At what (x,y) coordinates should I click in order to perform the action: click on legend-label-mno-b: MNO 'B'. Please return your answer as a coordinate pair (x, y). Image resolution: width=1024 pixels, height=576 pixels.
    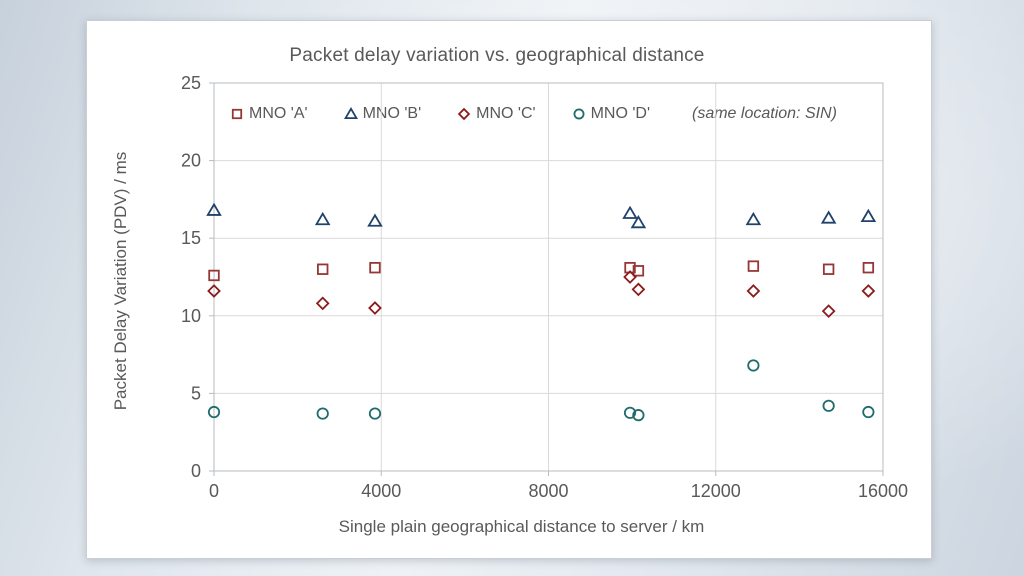
    Looking at the image, I should click on (392, 113).